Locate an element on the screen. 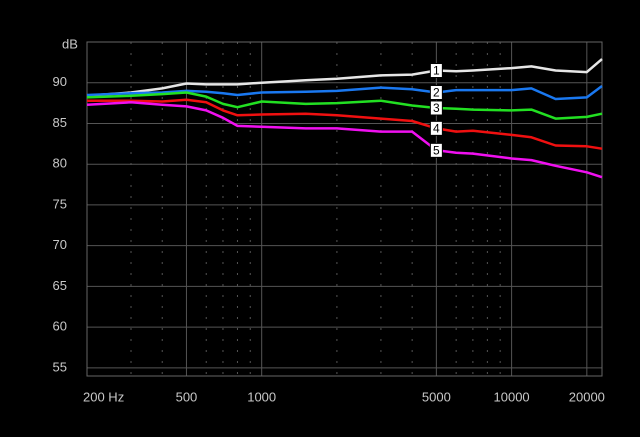  legend-label: 3 is located at coordinates (436, 108).